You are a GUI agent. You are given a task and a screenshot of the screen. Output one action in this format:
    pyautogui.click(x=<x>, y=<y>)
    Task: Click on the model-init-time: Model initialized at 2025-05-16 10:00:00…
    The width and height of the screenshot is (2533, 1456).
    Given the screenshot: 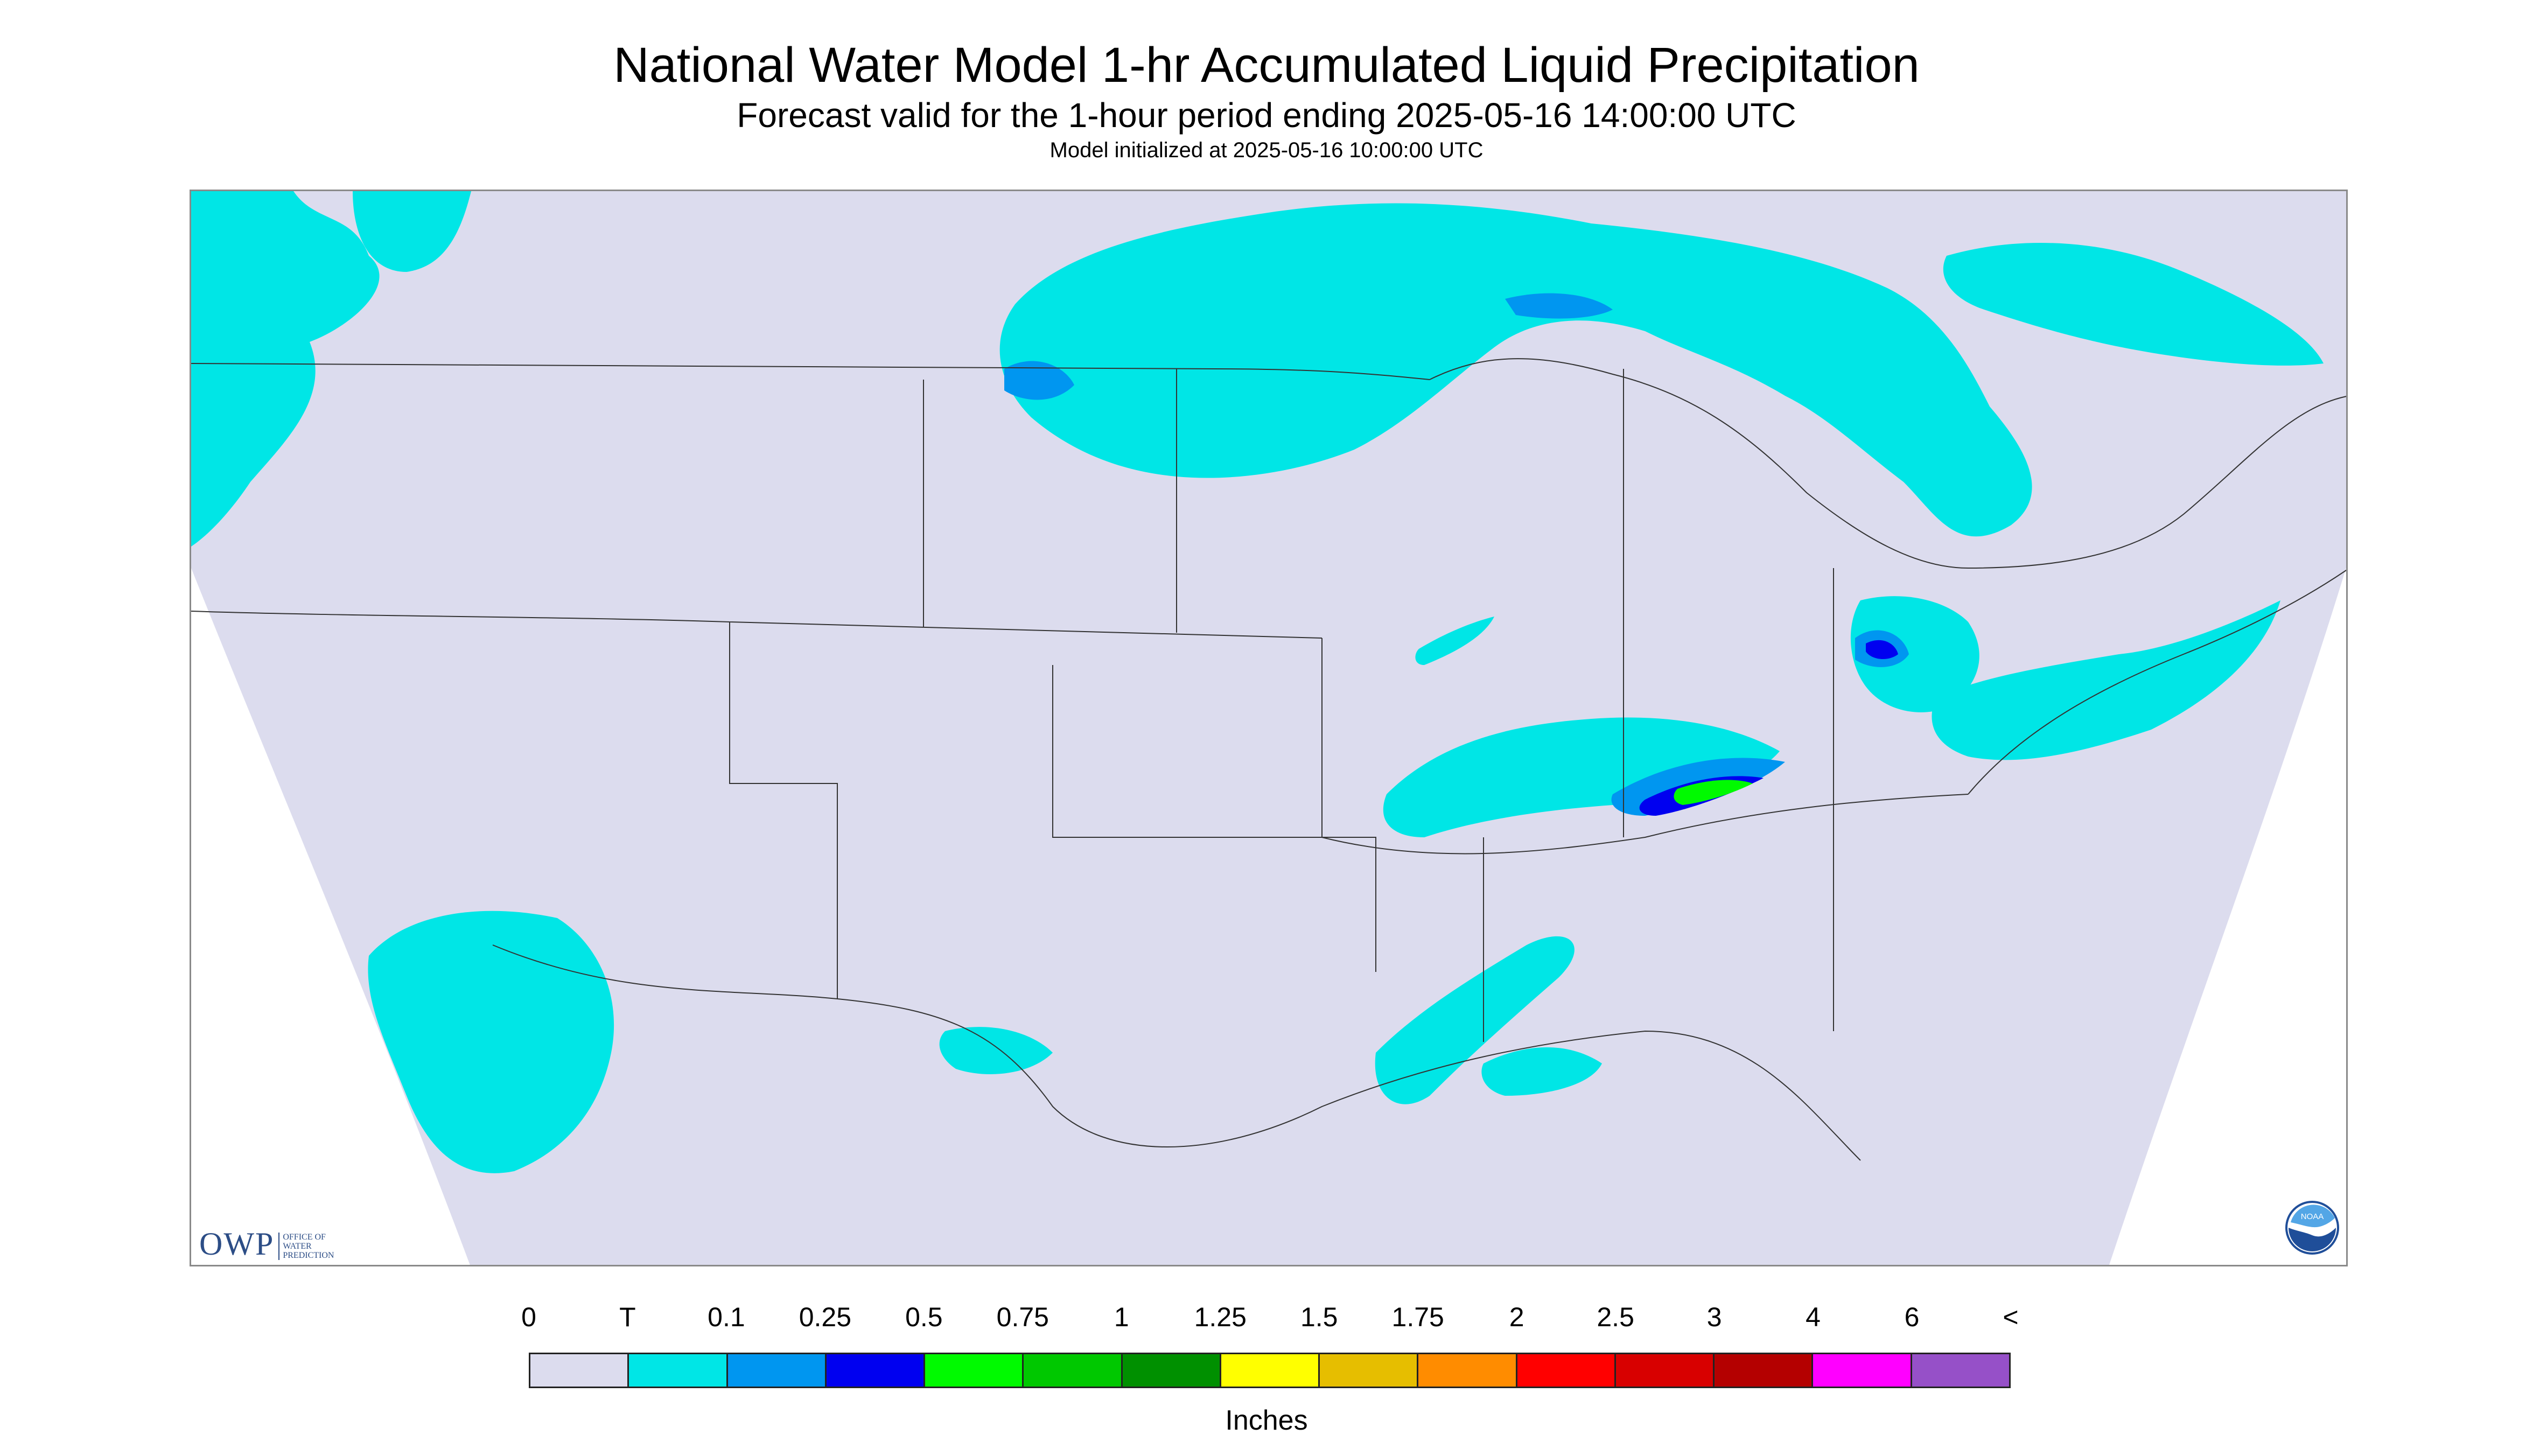 What is the action you would take?
    pyautogui.click(x=1266, y=150)
    